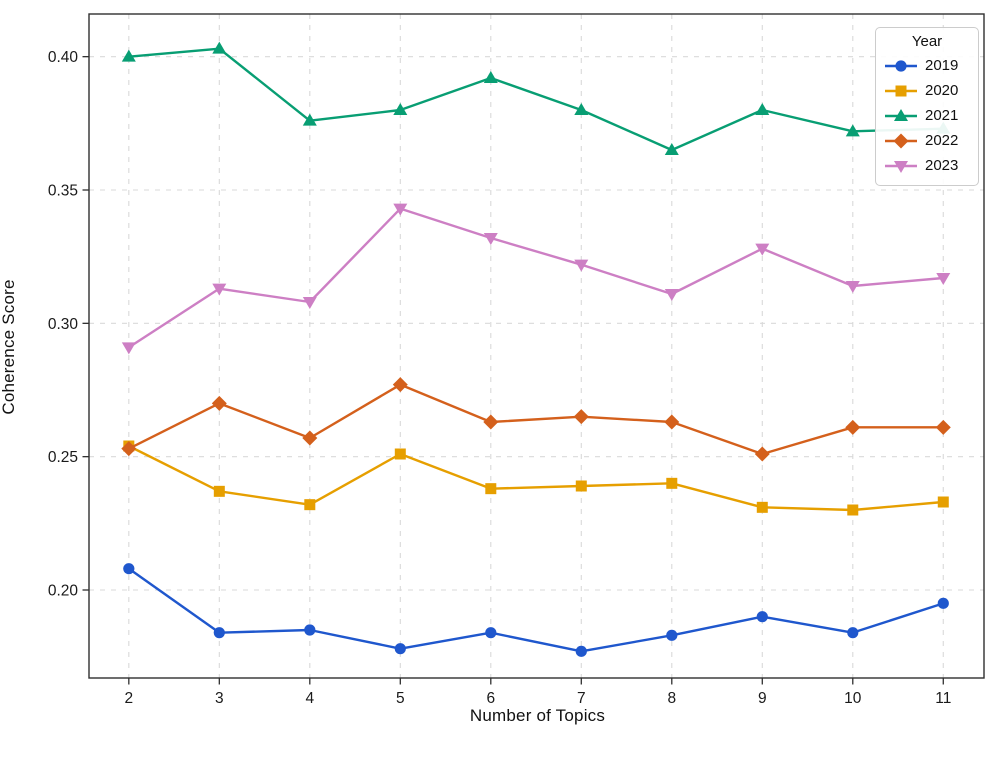 The height and width of the screenshot is (757, 1000). I want to click on x-tick-label: 9, so click(762, 698).